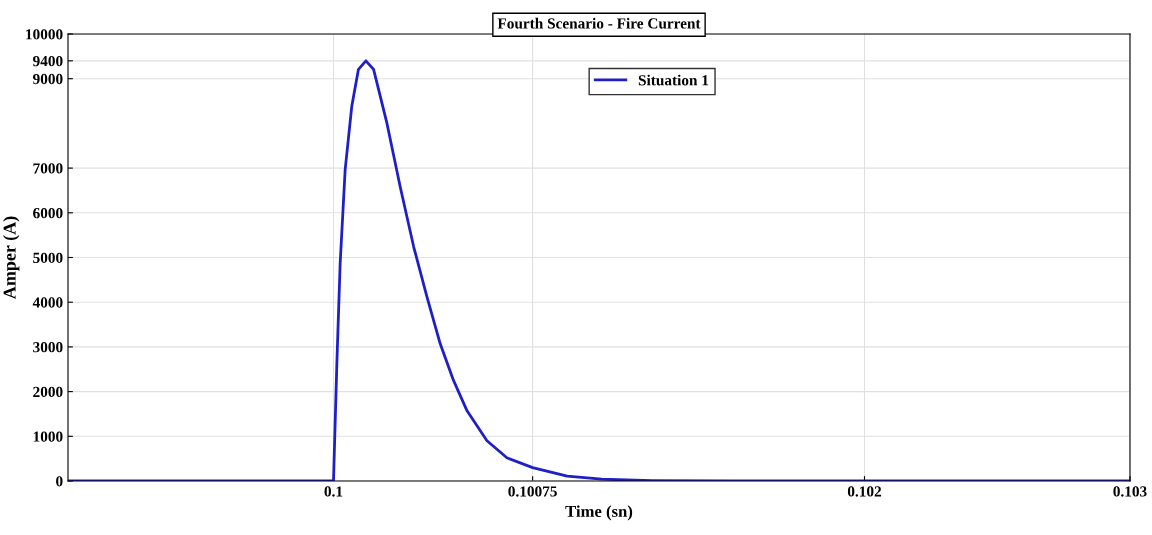  What do you see at coordinates (48, 347) in the screenshot?
I see `y-tick-label: 3000` at bounding box center [48, 347].